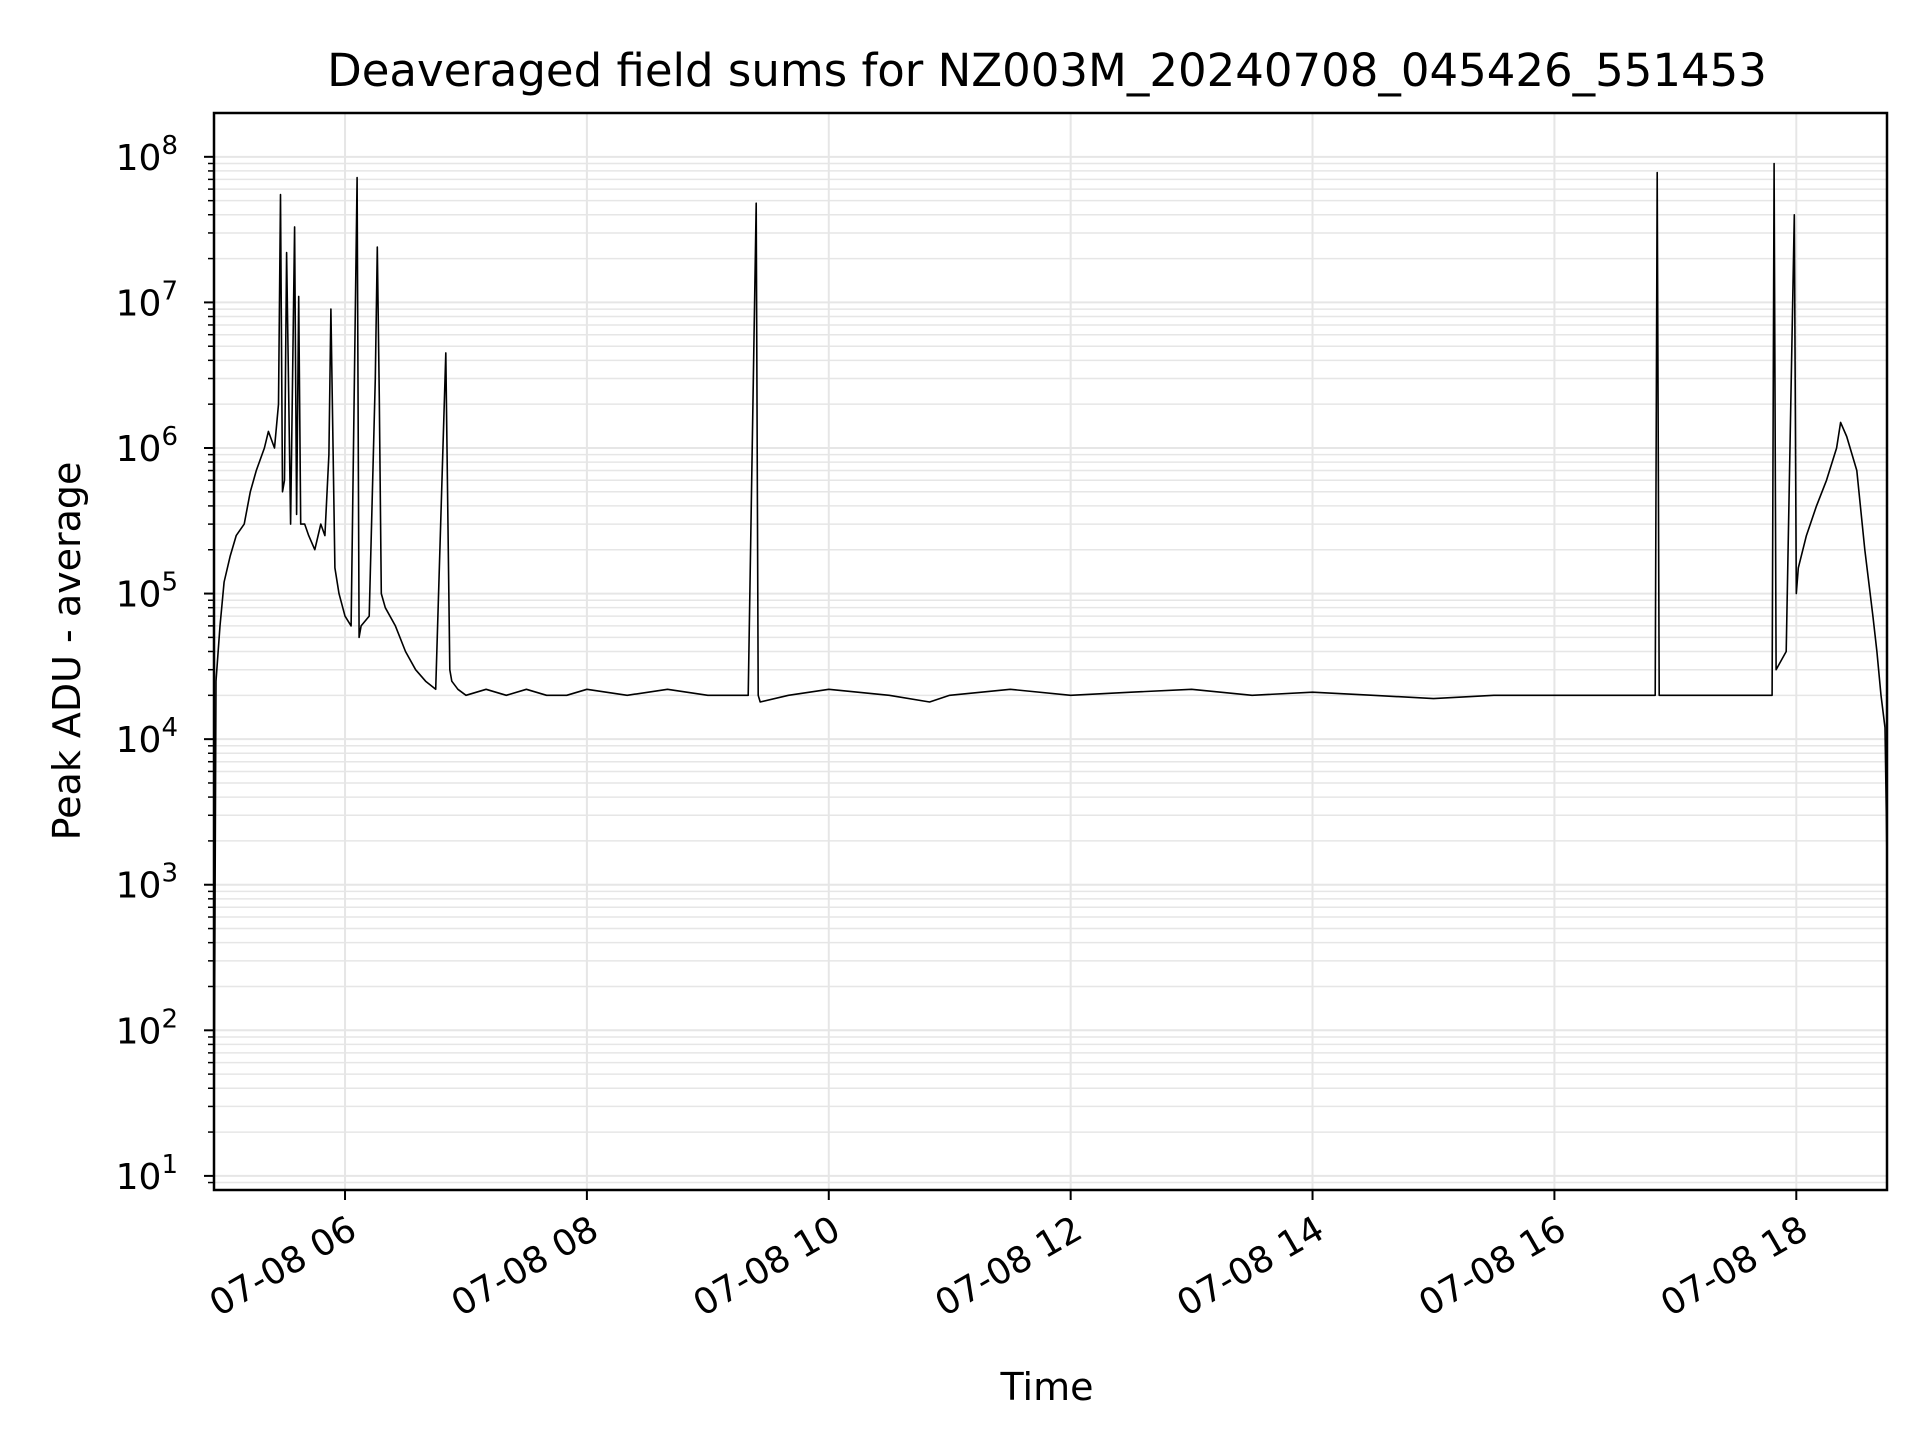  What do you see at coordinates (67, 651) in the screenshot?
I see `y-axis-label: Peak ADU - average` at bounding box center [67, 651].